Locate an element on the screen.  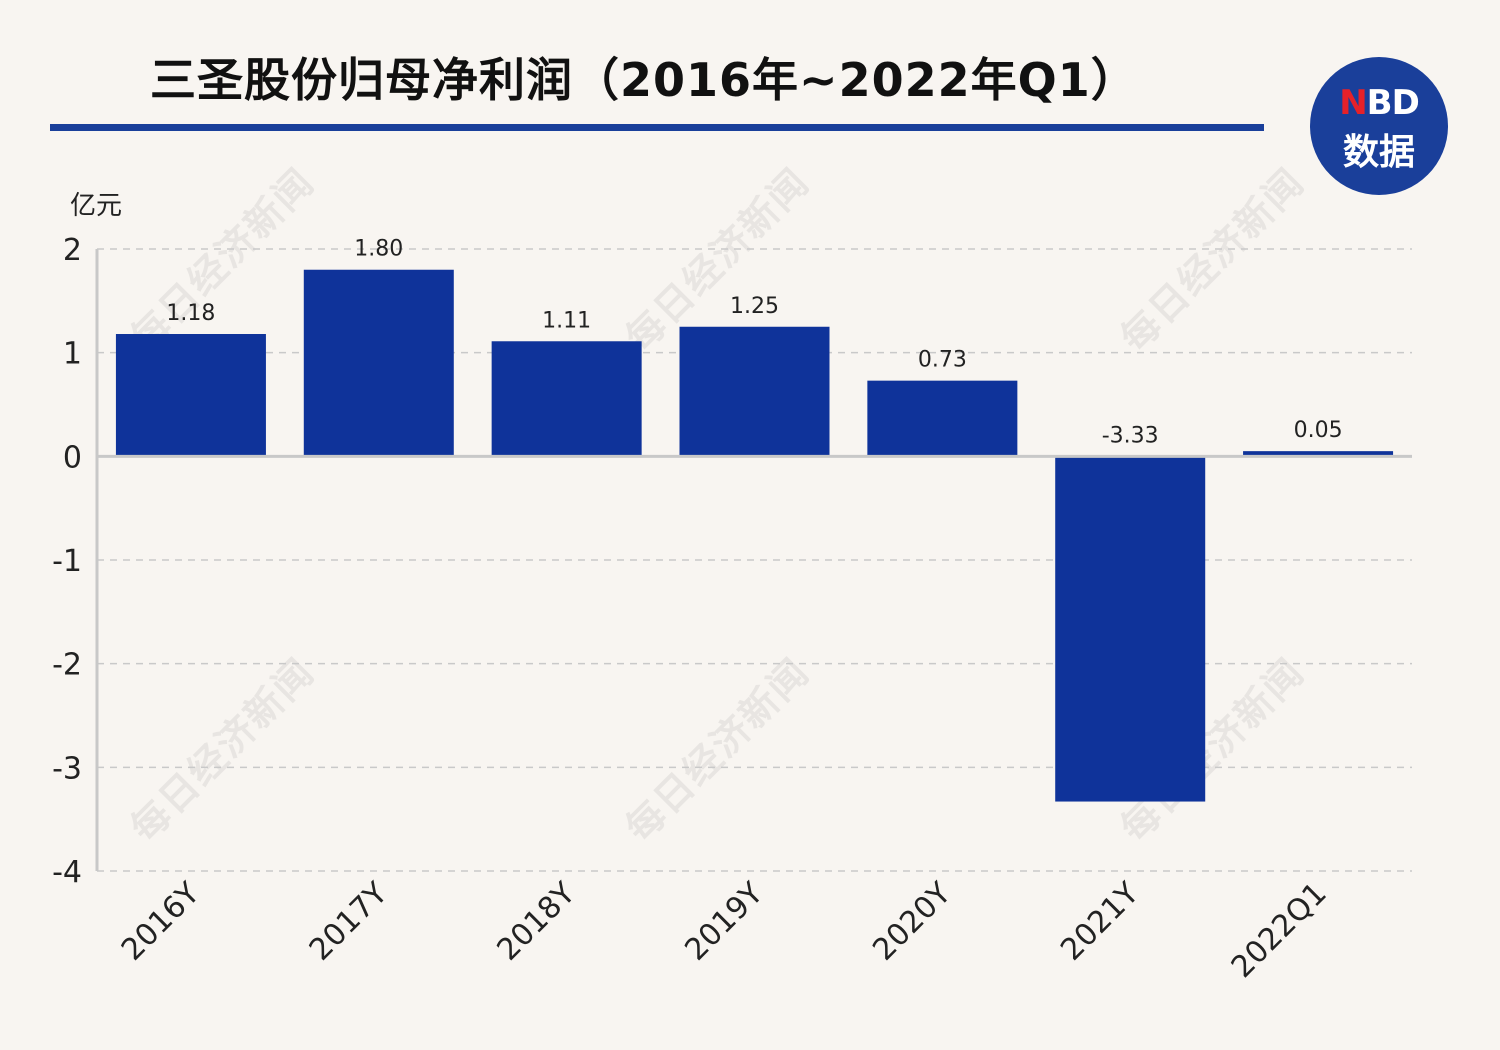
y-tick-label: -2 is located at coordinates (67, 665).